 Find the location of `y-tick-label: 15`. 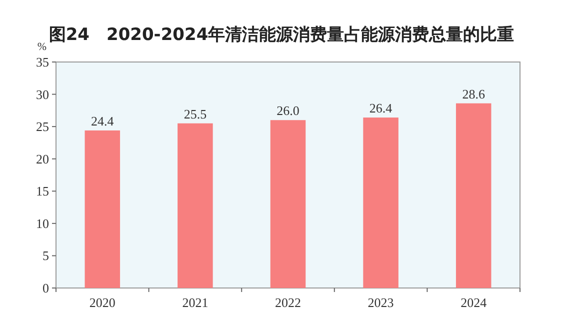

y-tick-label: 15 is located at coordinates (42, 191).